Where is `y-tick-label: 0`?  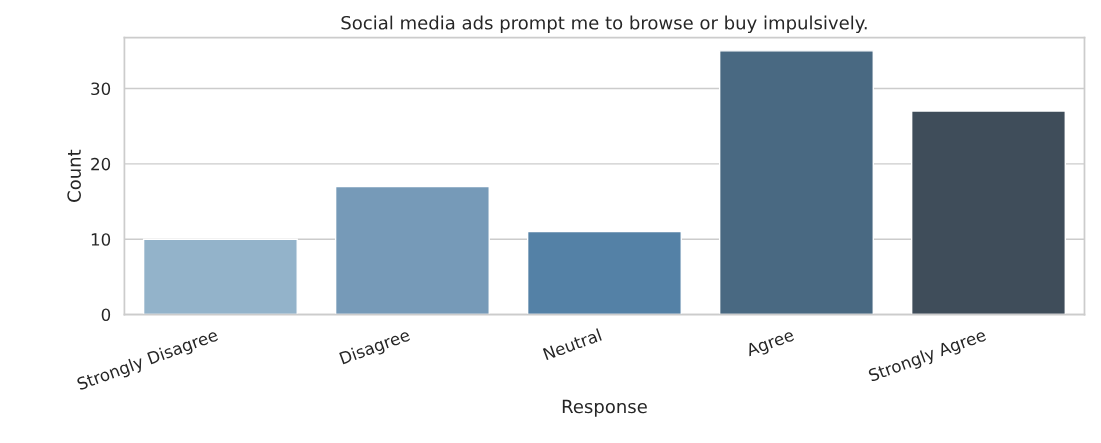
y-tick-label: 0 is located at coordinates (106, 315).